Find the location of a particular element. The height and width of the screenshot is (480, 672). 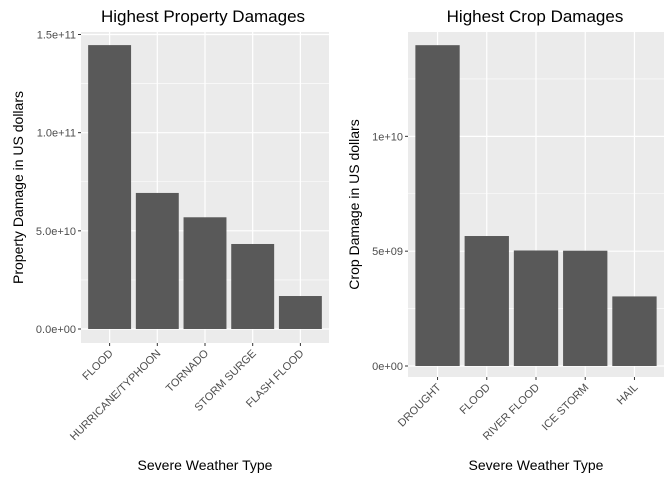

y-tick-label: 1.5e+11 is located at coordinates (56, 36).